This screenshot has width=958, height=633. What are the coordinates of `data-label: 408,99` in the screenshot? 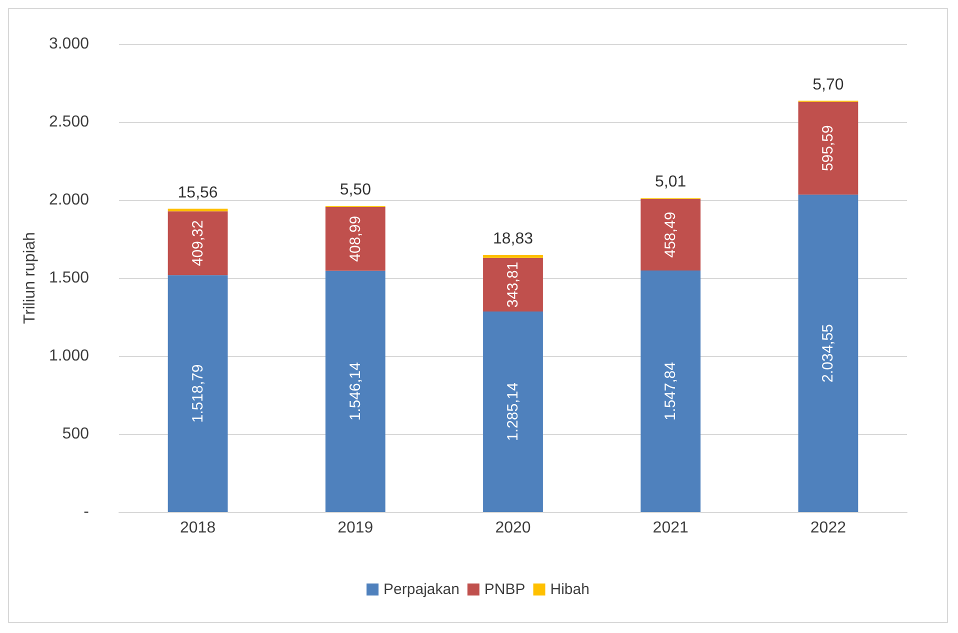 It's located at (355, 239).